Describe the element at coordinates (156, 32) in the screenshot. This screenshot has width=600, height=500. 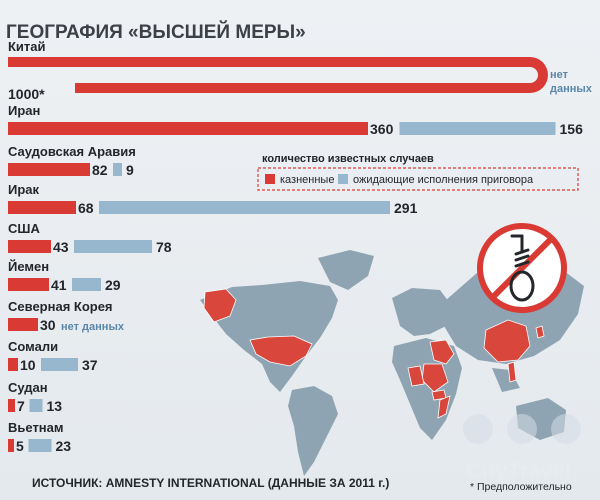
I see `chart-title: ГЕОГРАФИЯ «ВЫСШЕЙ МЕРЫ»` at that location.